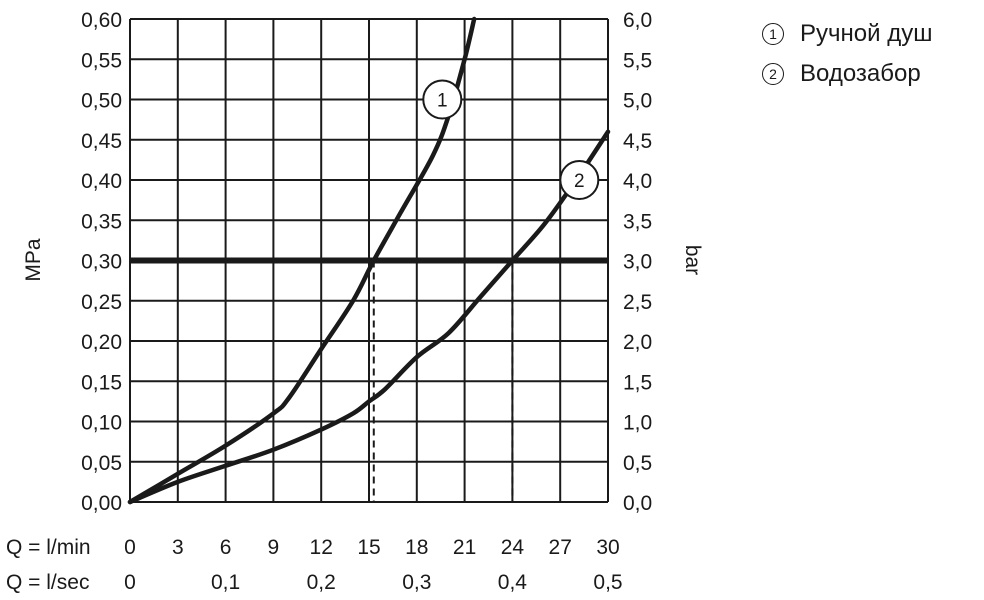  Describe the element at coordinates (607, 582) in the screenshot. I see `x-secondary-tick-label: 0,5` at that location.